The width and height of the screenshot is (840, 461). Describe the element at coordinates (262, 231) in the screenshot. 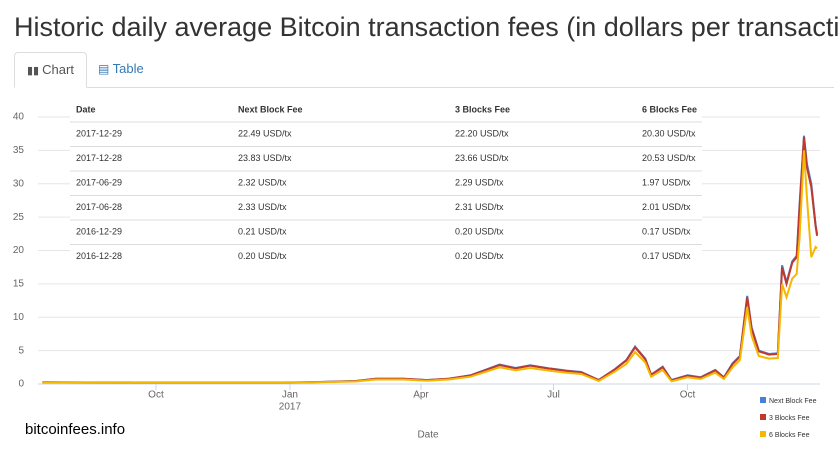

I see `table-cell: 0.21 USD/tx` at that location.